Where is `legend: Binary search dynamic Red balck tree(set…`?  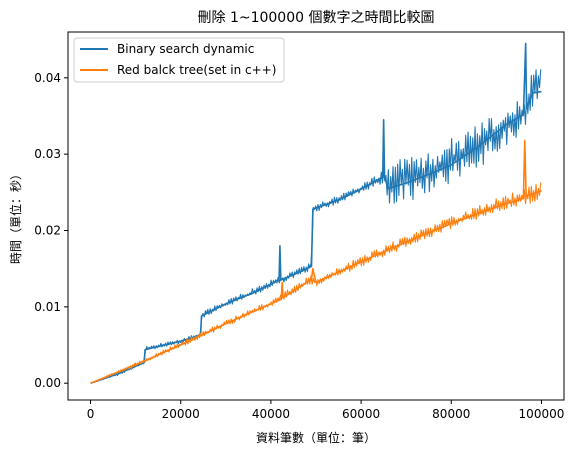 legend: Binary search dynamic Red balck tree(set… is located at coordinates (179, 60).